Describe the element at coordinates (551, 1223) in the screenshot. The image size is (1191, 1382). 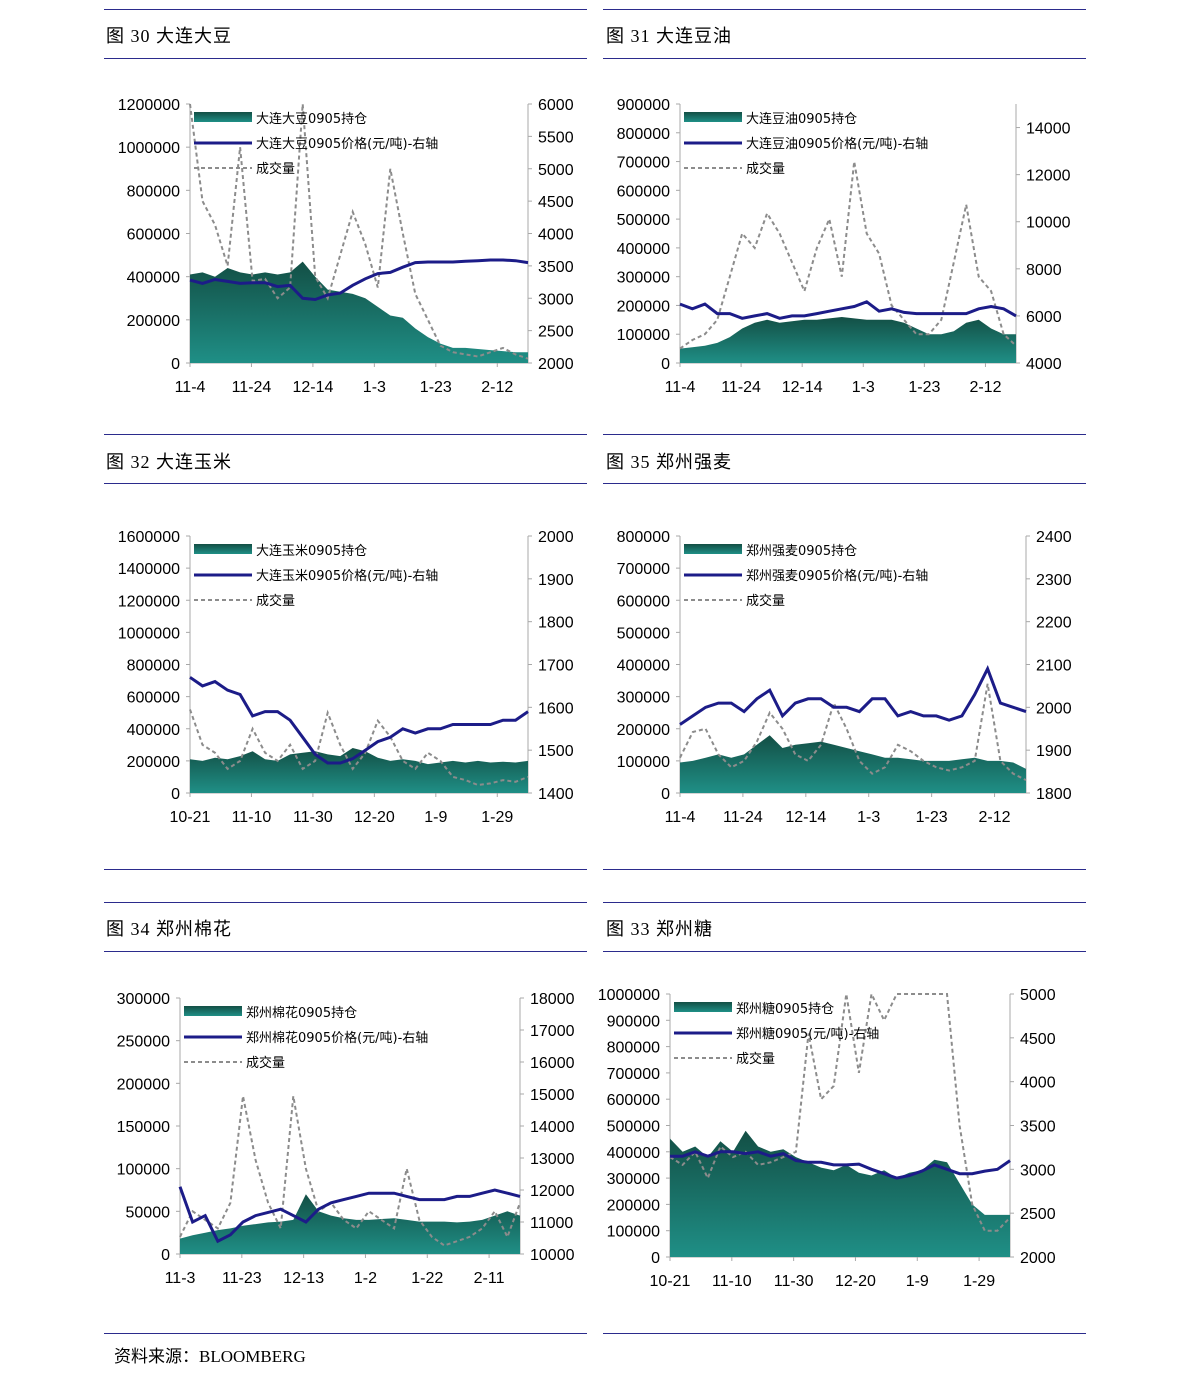
I see `right-tick-label: 11000` at that location.